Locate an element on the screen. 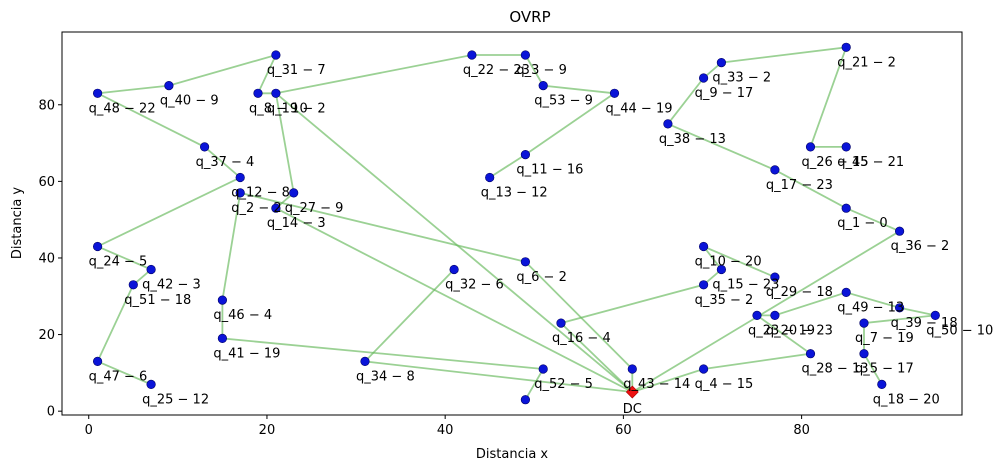 The image size is (1002, 470). customer-label: q_32 − 6 is located at coordinates (474, 285).